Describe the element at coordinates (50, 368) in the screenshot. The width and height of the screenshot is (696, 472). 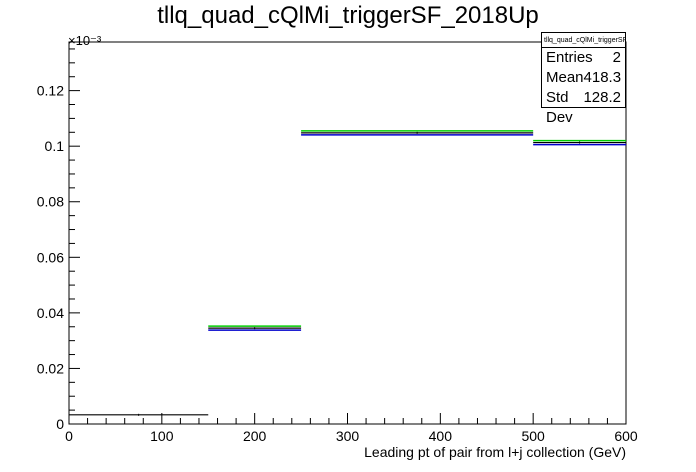
I see `y-tick-label: 0.02` at that location.